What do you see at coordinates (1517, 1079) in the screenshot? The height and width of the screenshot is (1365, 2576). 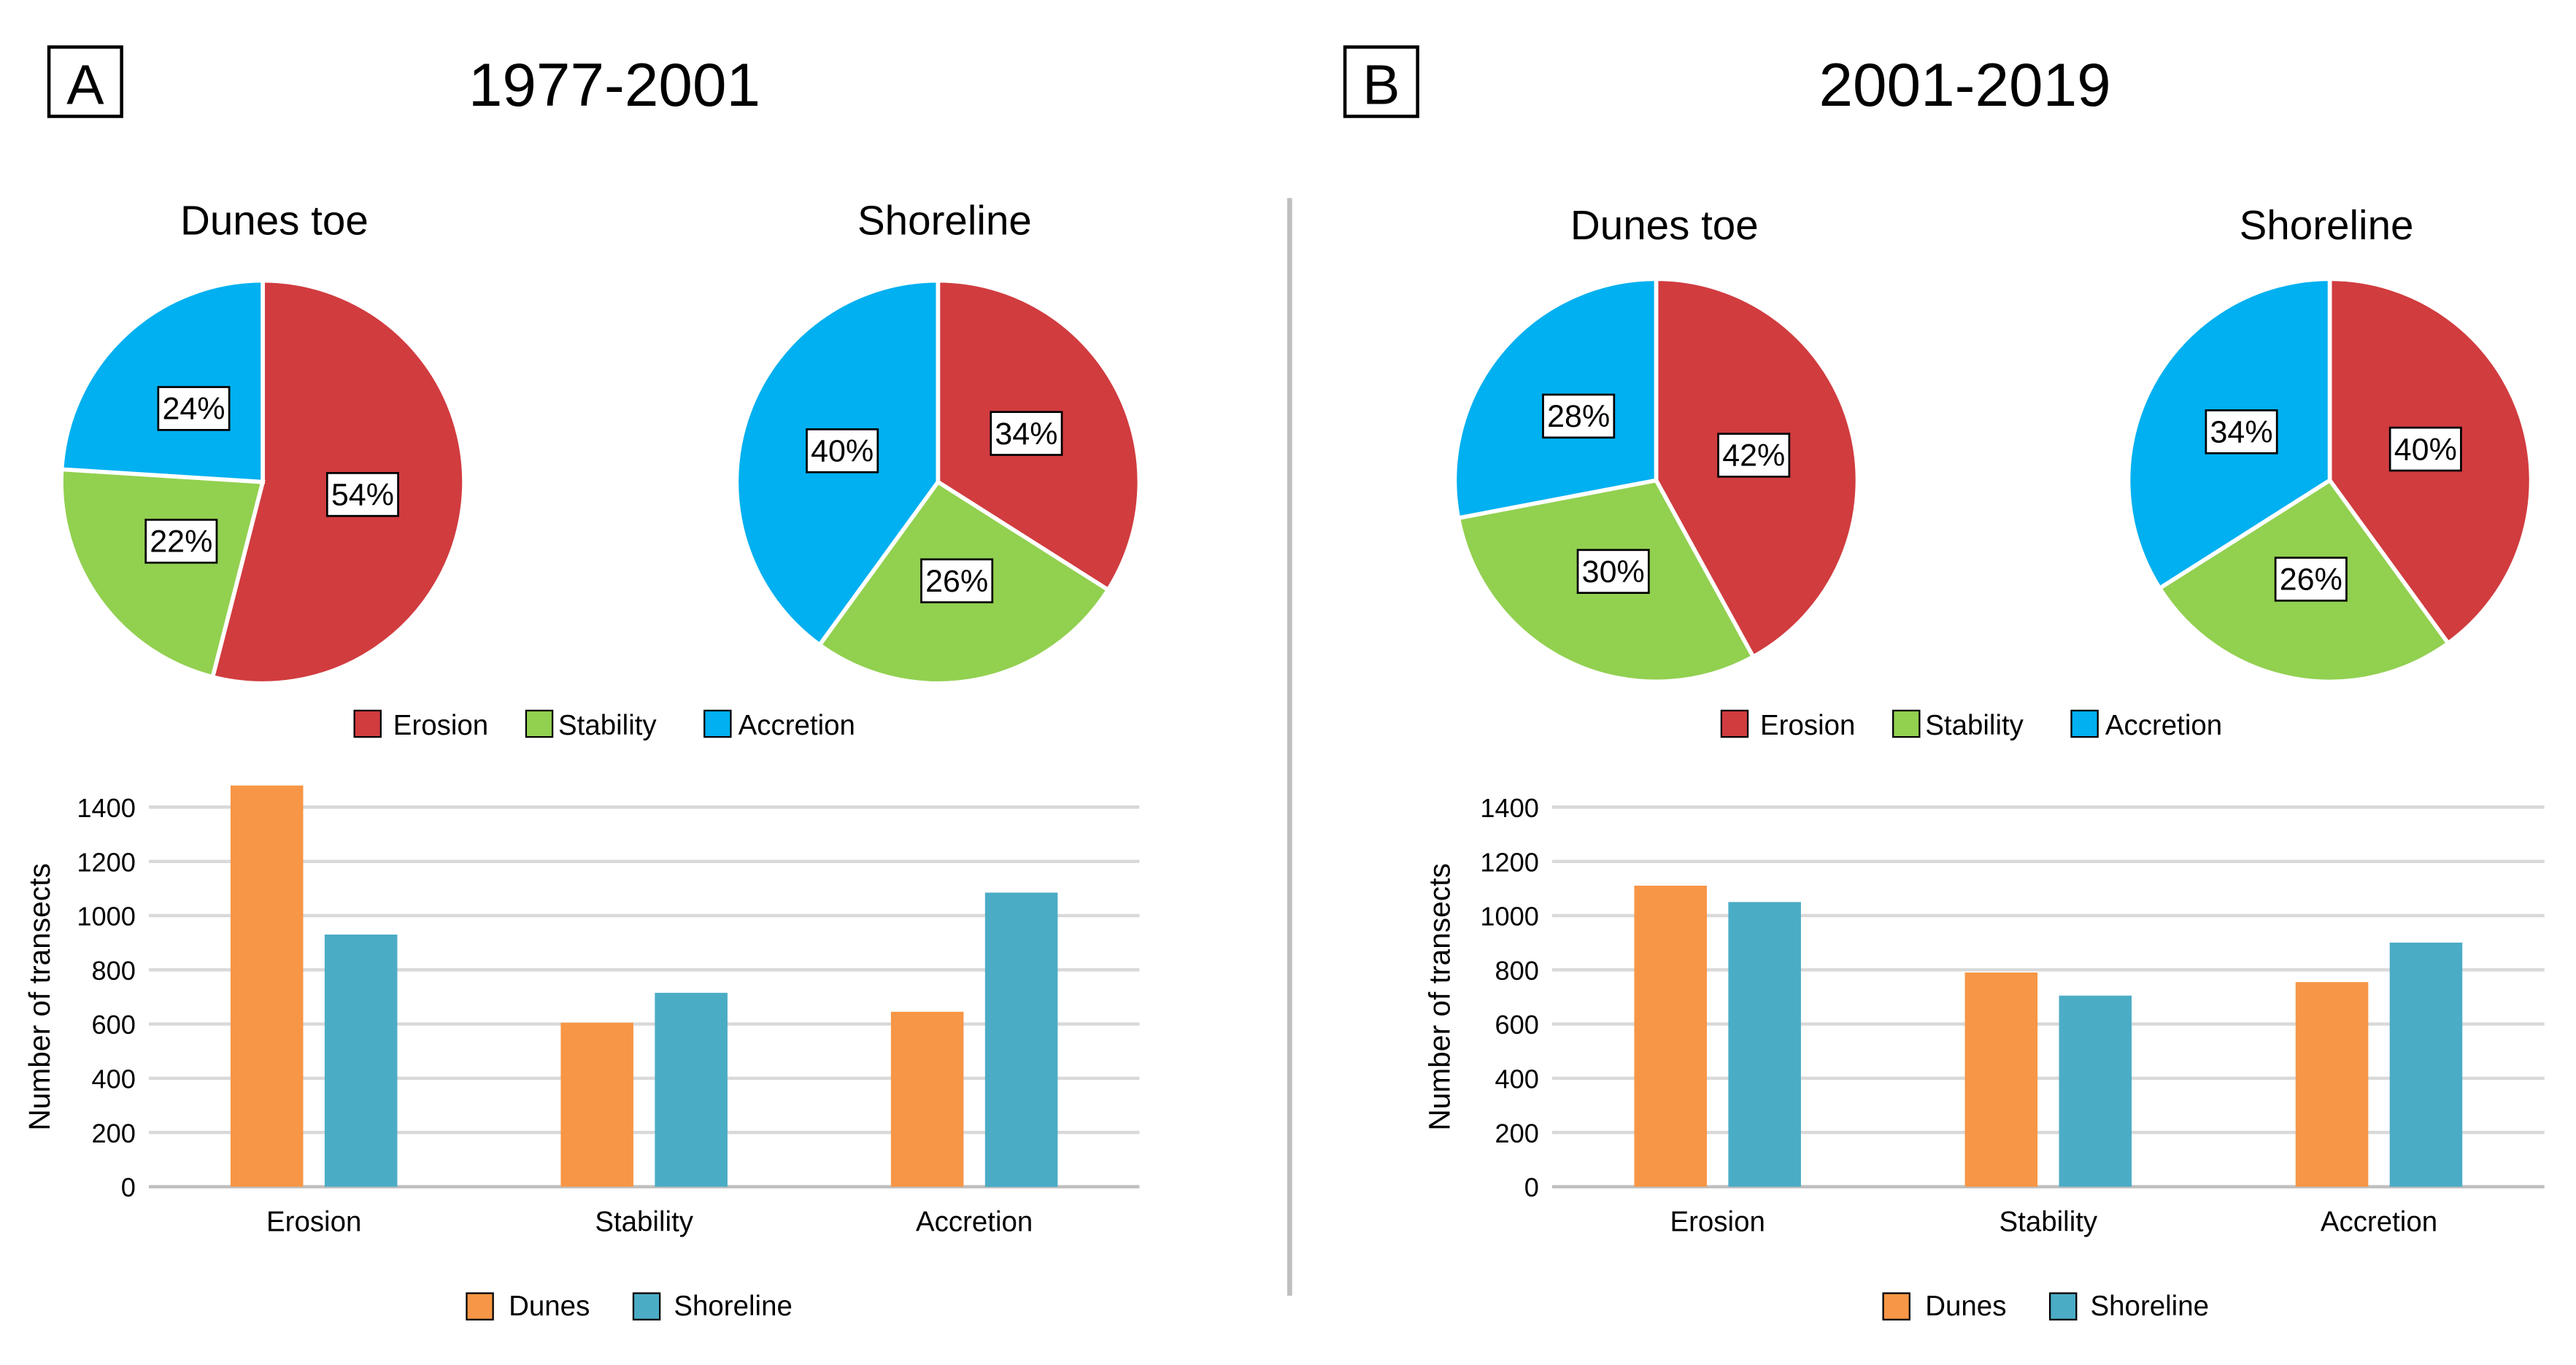 I see `y-tick-label: 400` at bounding box center [1517, 1079].